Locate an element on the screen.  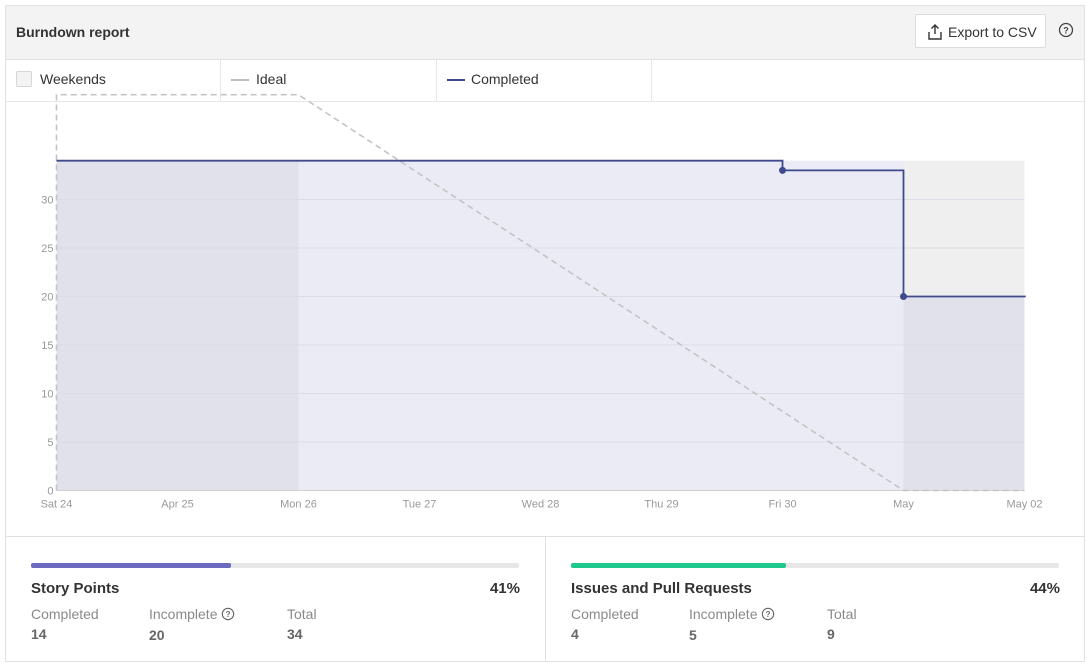
weekend-band is located at coordinates (177, 325).